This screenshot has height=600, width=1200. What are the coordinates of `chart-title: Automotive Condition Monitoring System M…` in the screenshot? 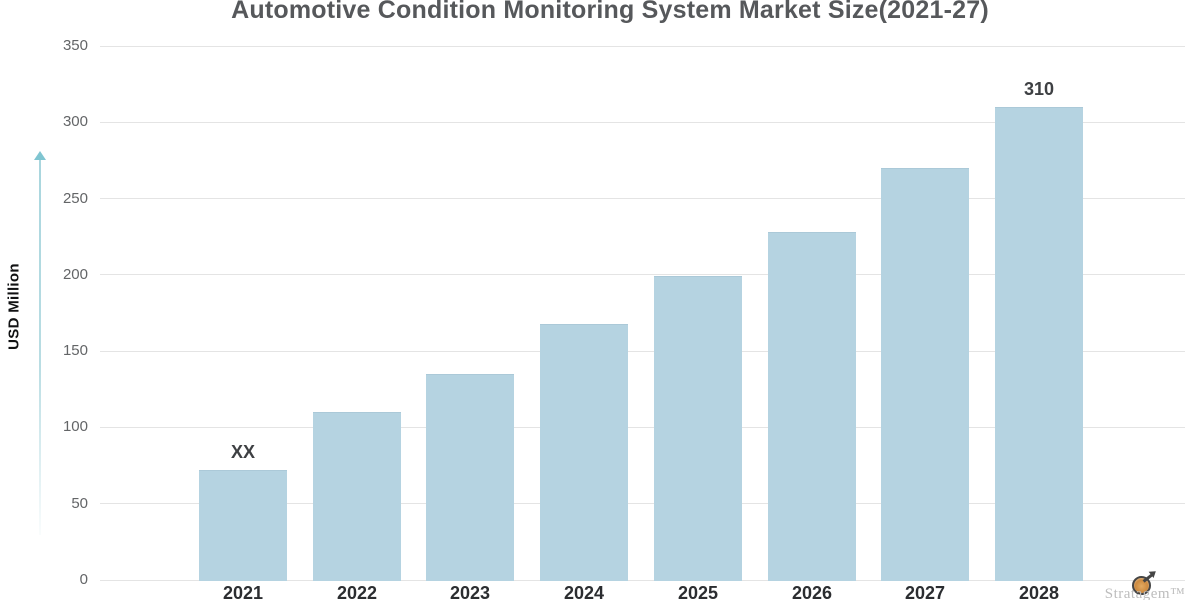 It's located at (610, 12).